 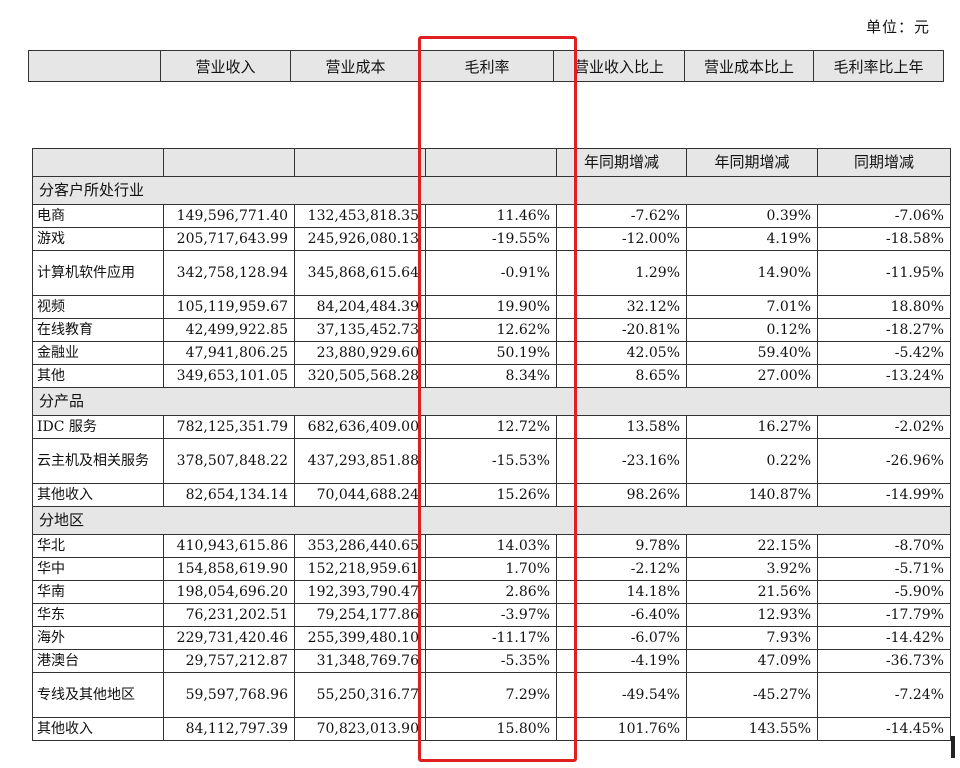 I want to click on cell-cost: 79,254,177.86, so click(x=360, y=615).